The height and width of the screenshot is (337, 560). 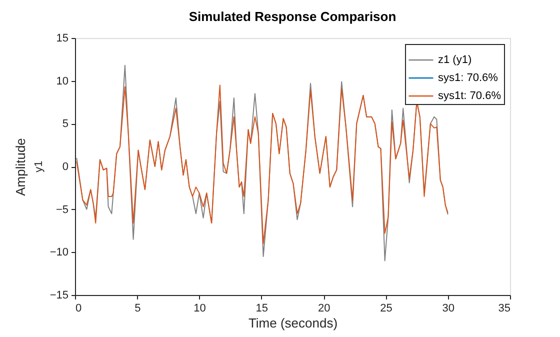 What do you see at coordinates (468, 78) in the screenshot?
I see `legend-label: sys1: 70.6%` at bounding box center [468, 78].